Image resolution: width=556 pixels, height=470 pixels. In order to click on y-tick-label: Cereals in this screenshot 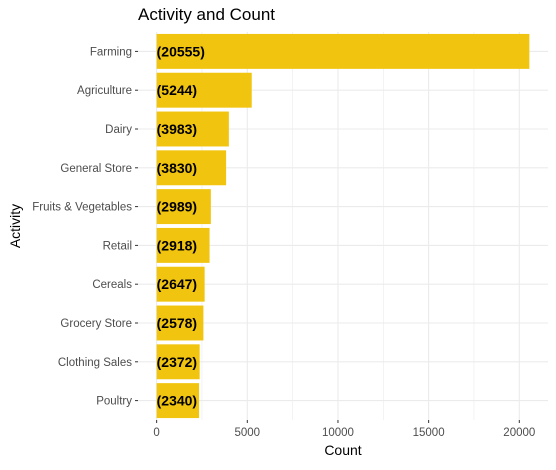, I will do `click(112, 285)`.